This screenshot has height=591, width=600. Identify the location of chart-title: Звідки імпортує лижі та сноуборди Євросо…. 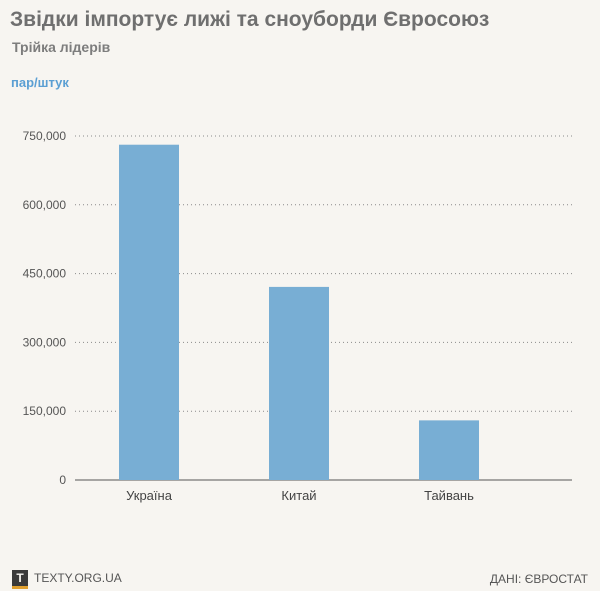
(250, 19).